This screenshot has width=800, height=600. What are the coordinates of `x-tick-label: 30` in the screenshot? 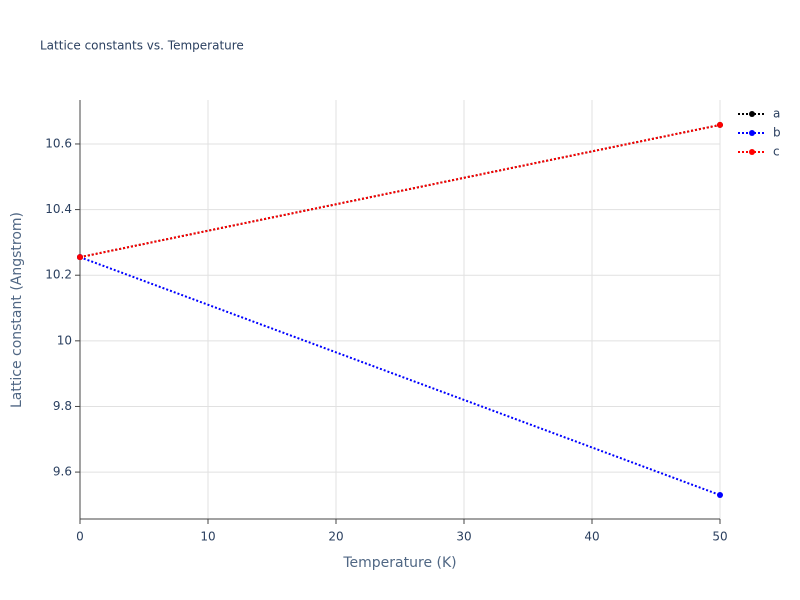 It's located at (463, 537).